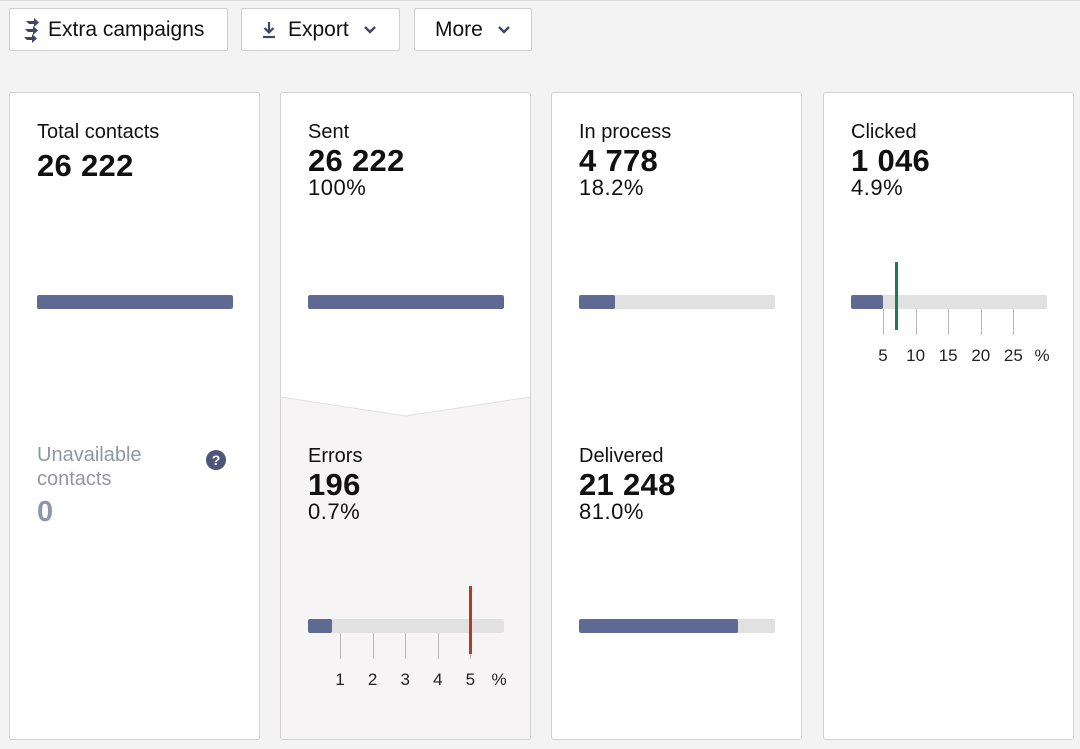 The height and width of the screenshot is (749, 1080). What do you see at coordinates (916, 355) in the screenshot?
I see `scale-tick-label: 10` at bounding box center [916, 355].